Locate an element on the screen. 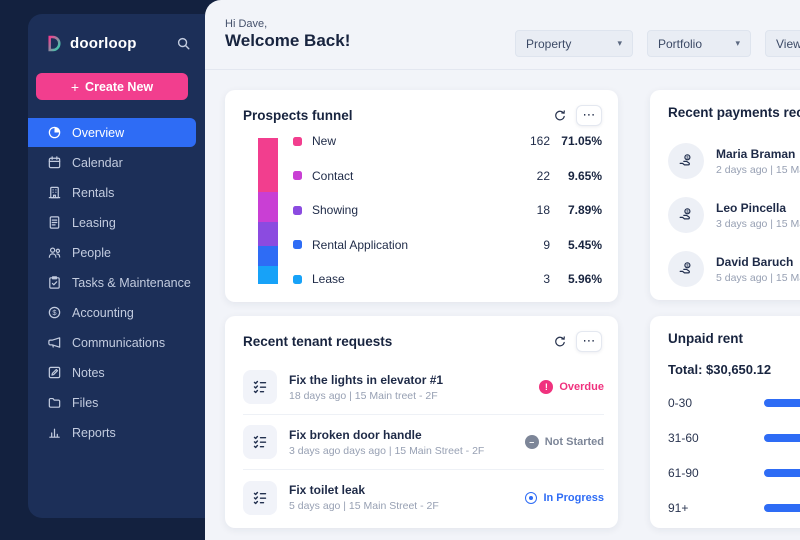  sidebar-item-tasks-maintenance: Tasks & Maintenance is located at coordinates (112, 282).